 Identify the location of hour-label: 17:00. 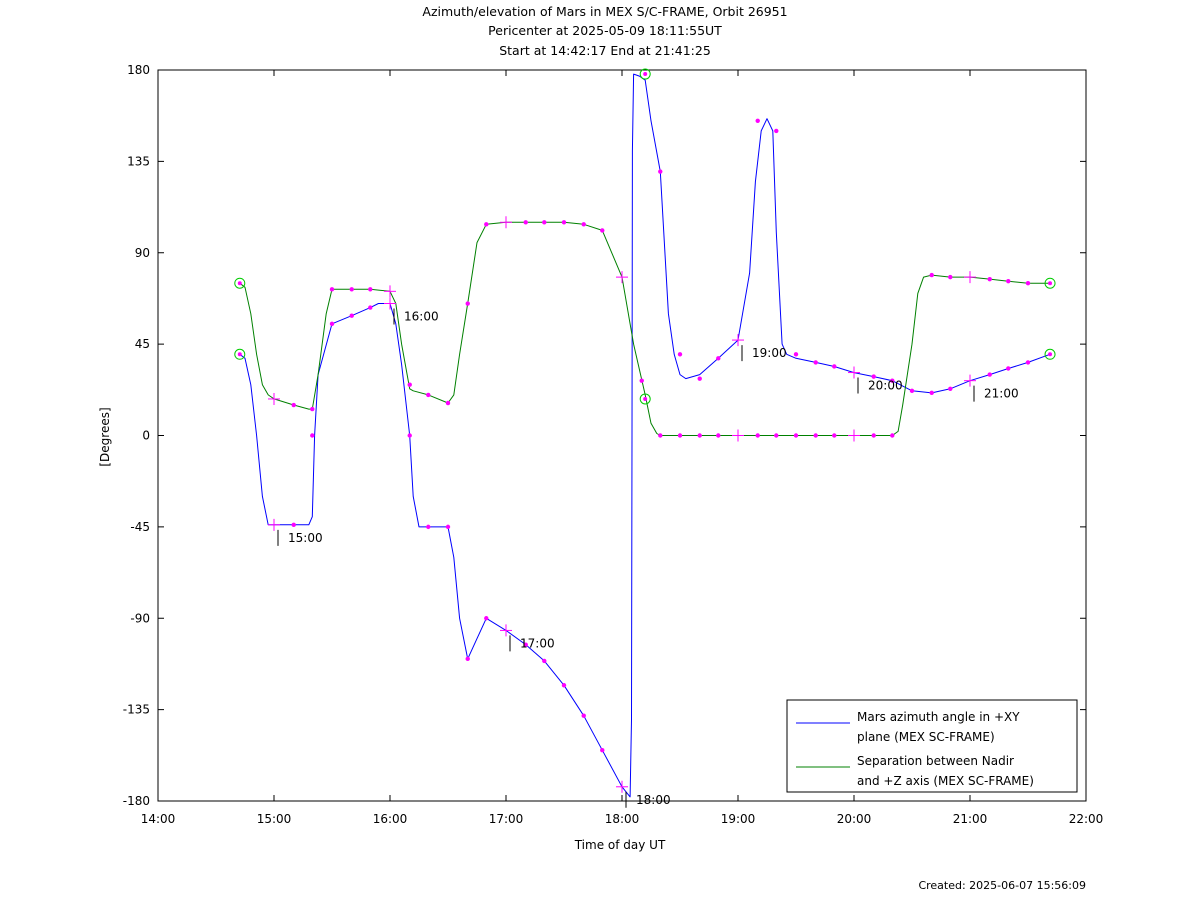
(537, 643).